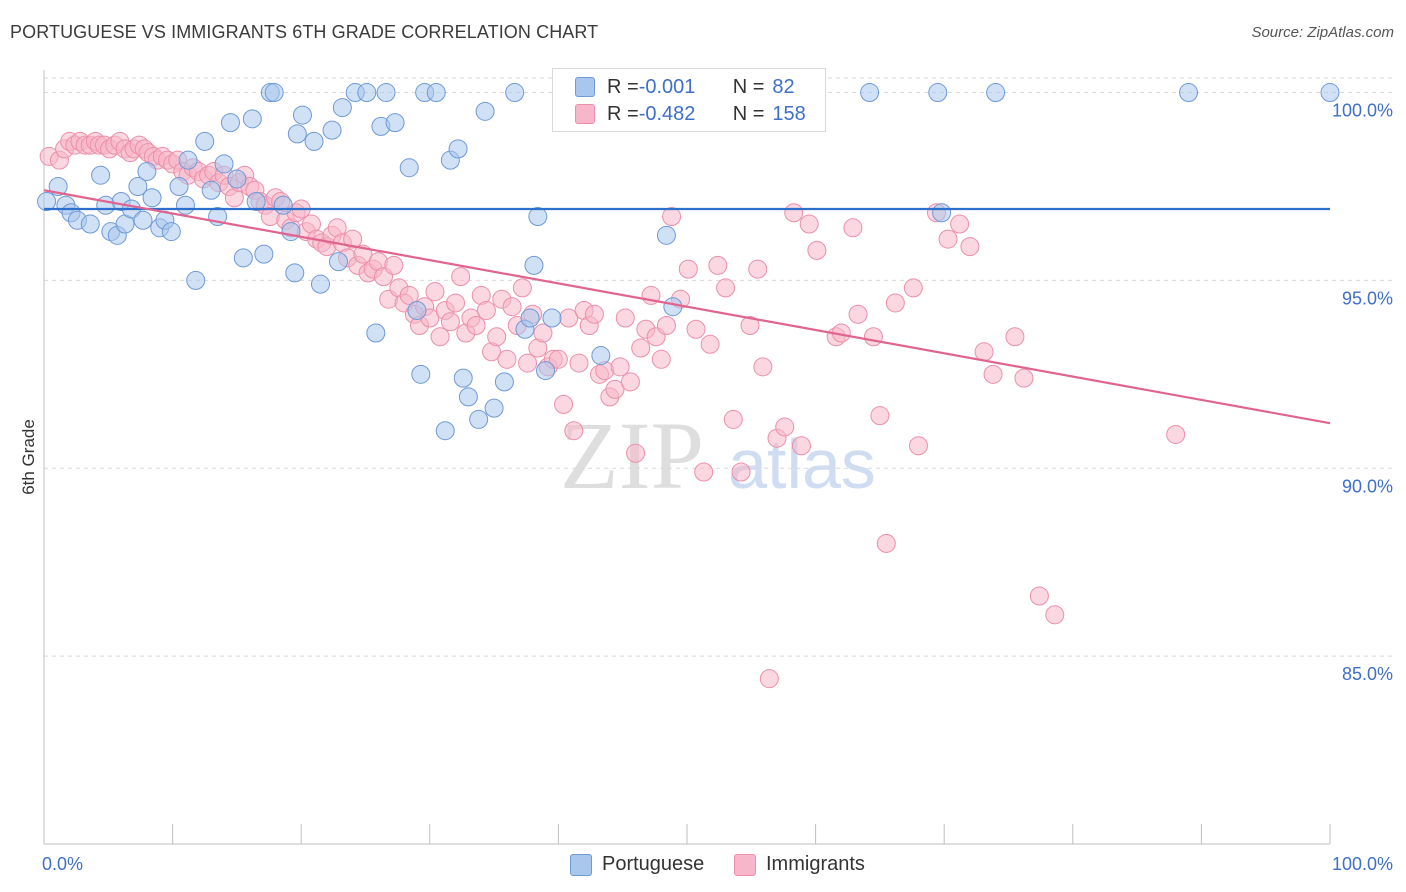 The image size is (1406, 892). What do you see at coordinates (1362, 111) in the screenshot?
I see `y-tick-label: 100.0%` at bounding box center [1362, 111].